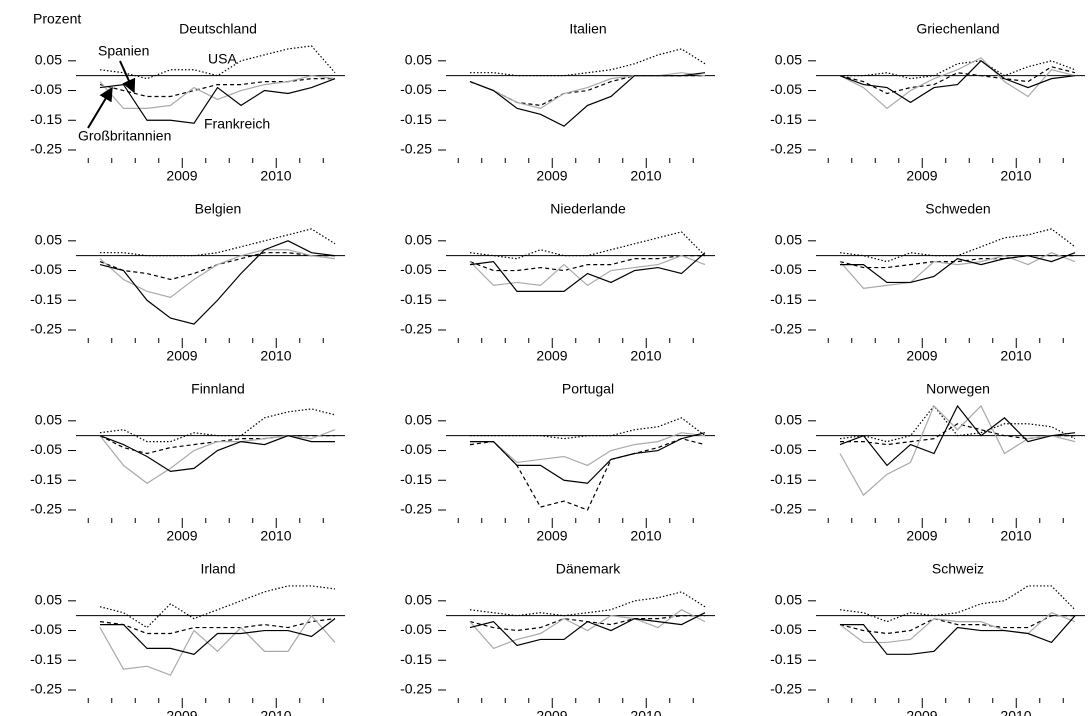 This screenshot has height=716, width=1092. I want to click on panel-title: Belgien, so click(218, 209).